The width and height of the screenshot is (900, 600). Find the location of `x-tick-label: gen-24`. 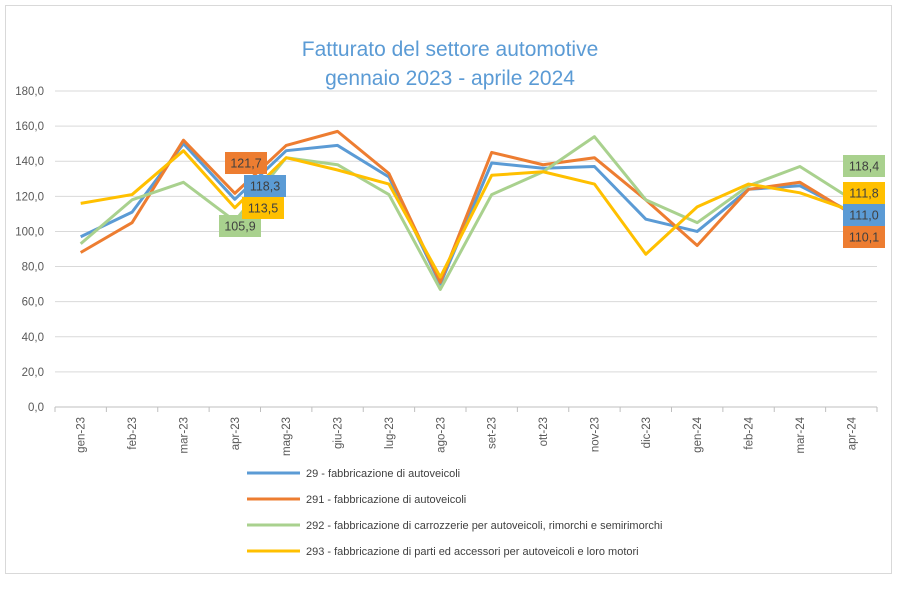

x-tick-label: gen-24 is located at coordinates (698, 434).